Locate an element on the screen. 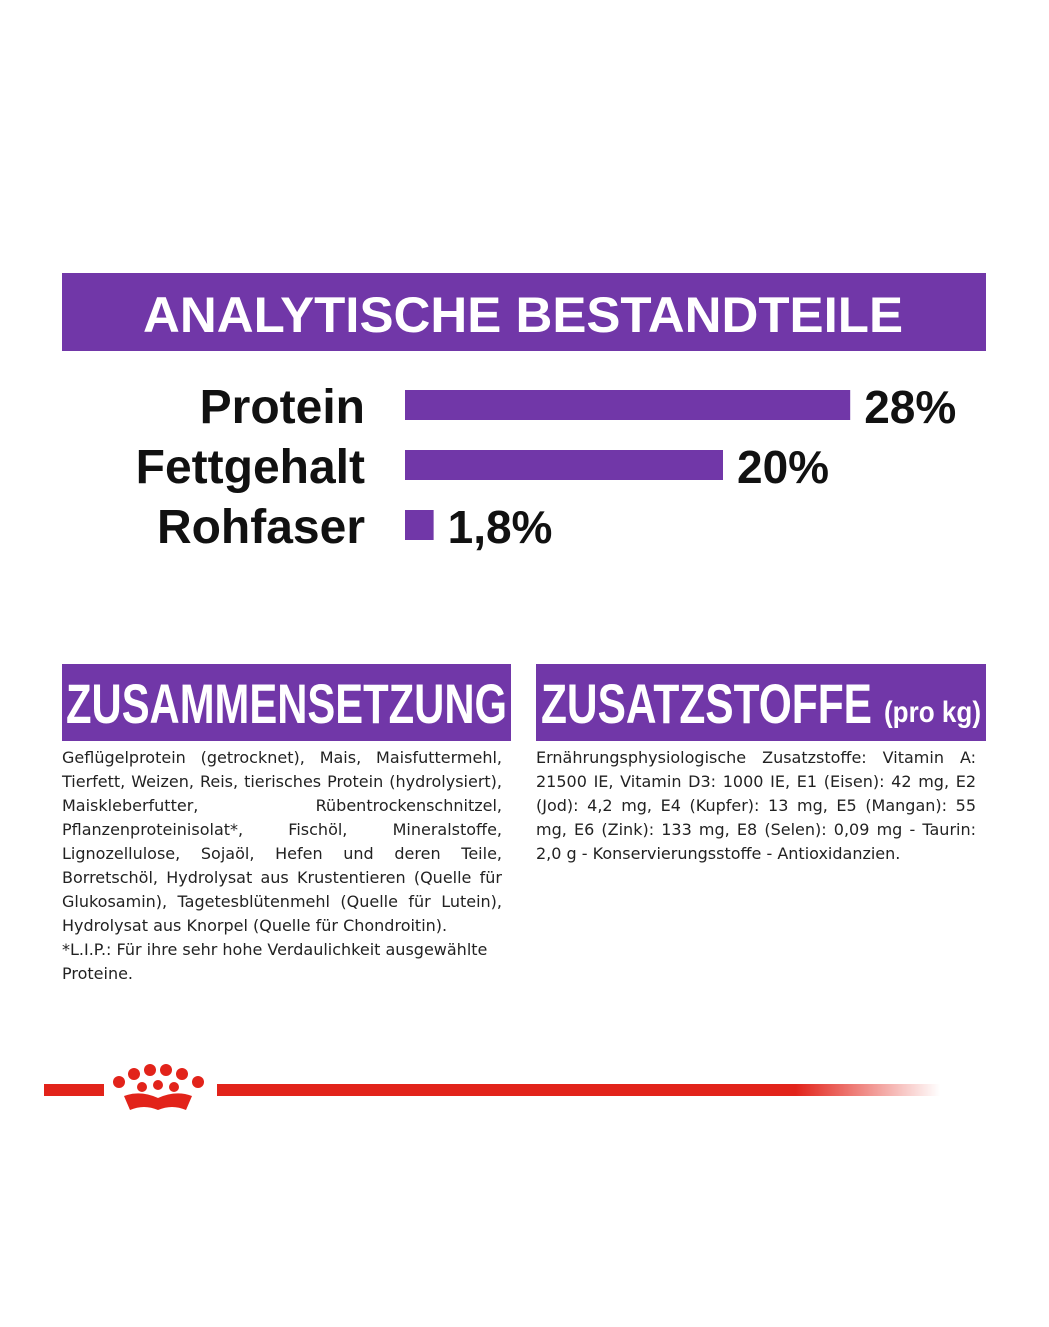 The image size is (1049, 1327). title-banner is located at coordinates (524, 312).